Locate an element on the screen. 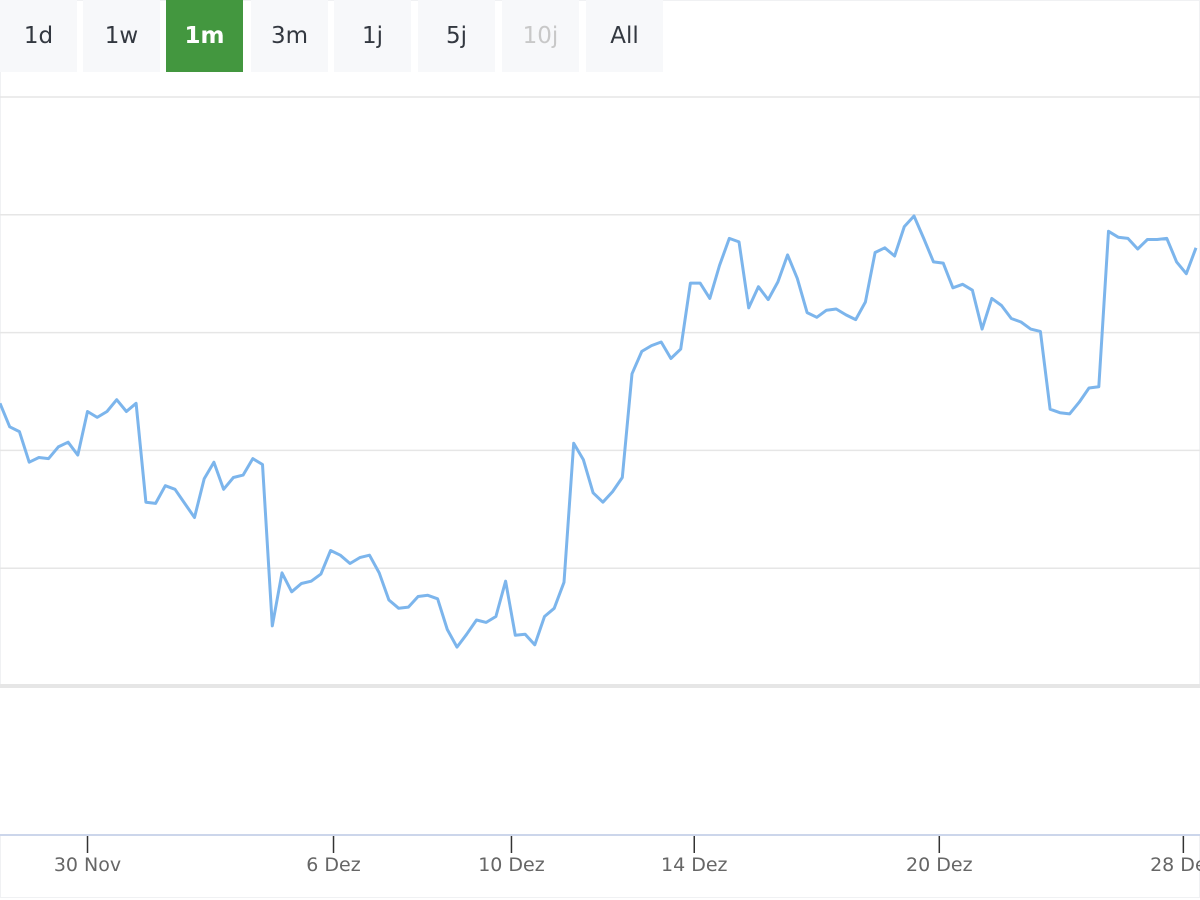  range-button-1w: 1w is located at coordinates (121, 36).